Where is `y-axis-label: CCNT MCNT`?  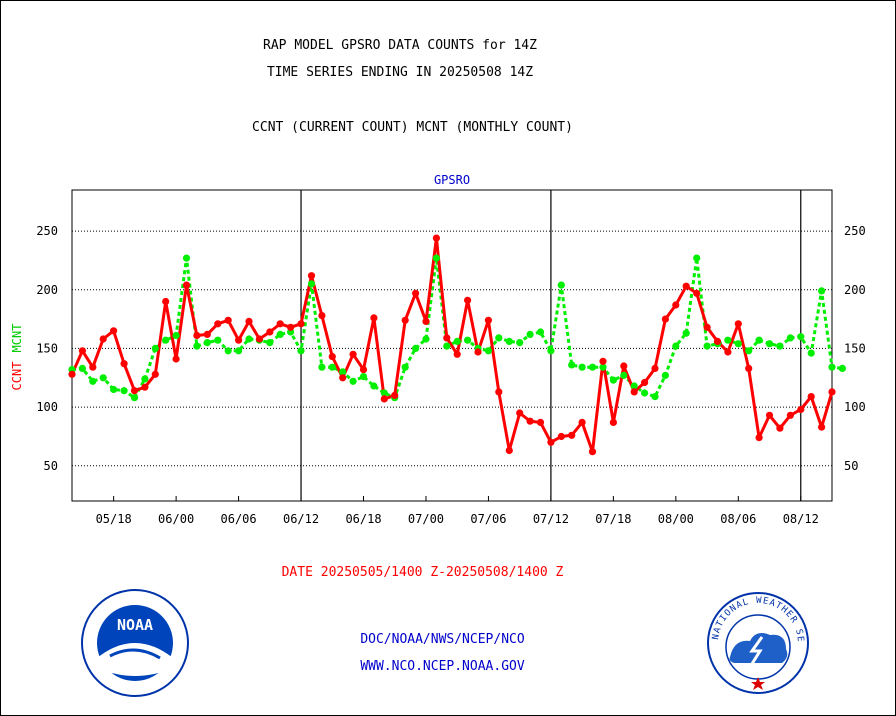
y-axis-label: CCNT MCNT is located at coordinates (17, 357).